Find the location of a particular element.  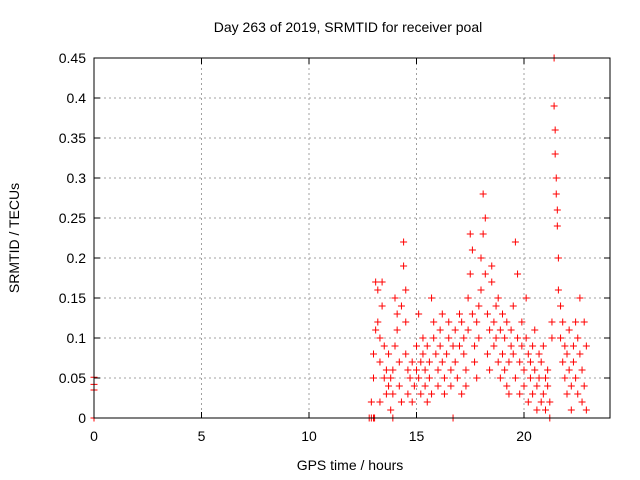

x-tick-label: 10 is located at coordinates (309, 436).